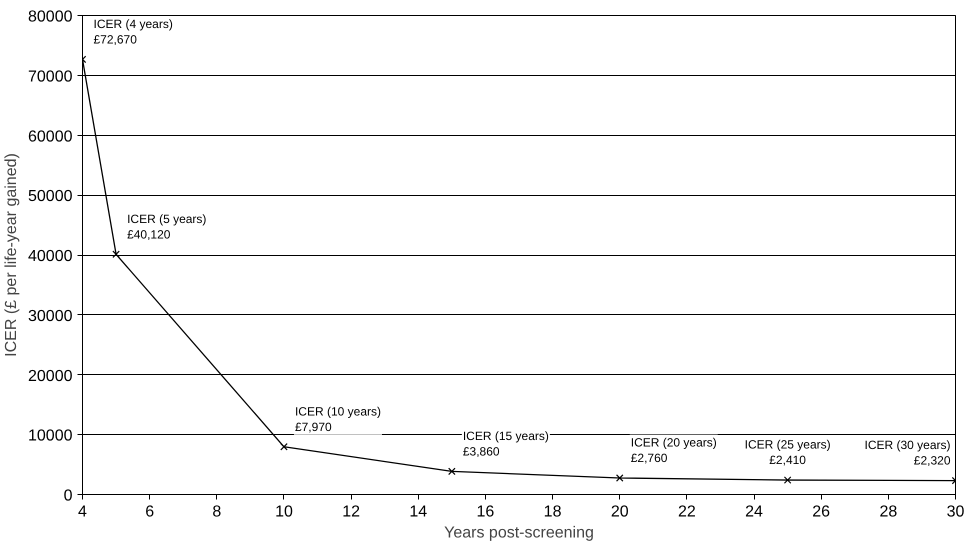 The height and width of the screenshot is (544, 965). I want to click on x-tick-label: 6, so click(149, 512).